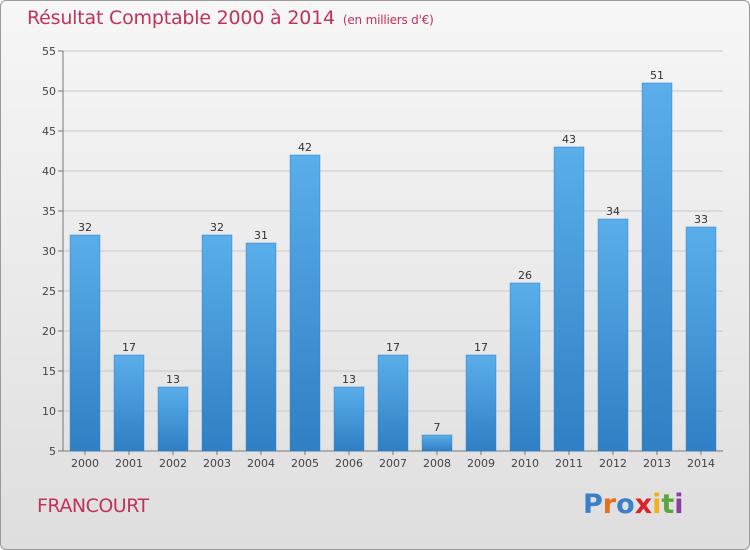  What do you see at coordinates (52, 451) in the screenshot?
I see `y-tick-label: 5` at bounding box center [52, 451].